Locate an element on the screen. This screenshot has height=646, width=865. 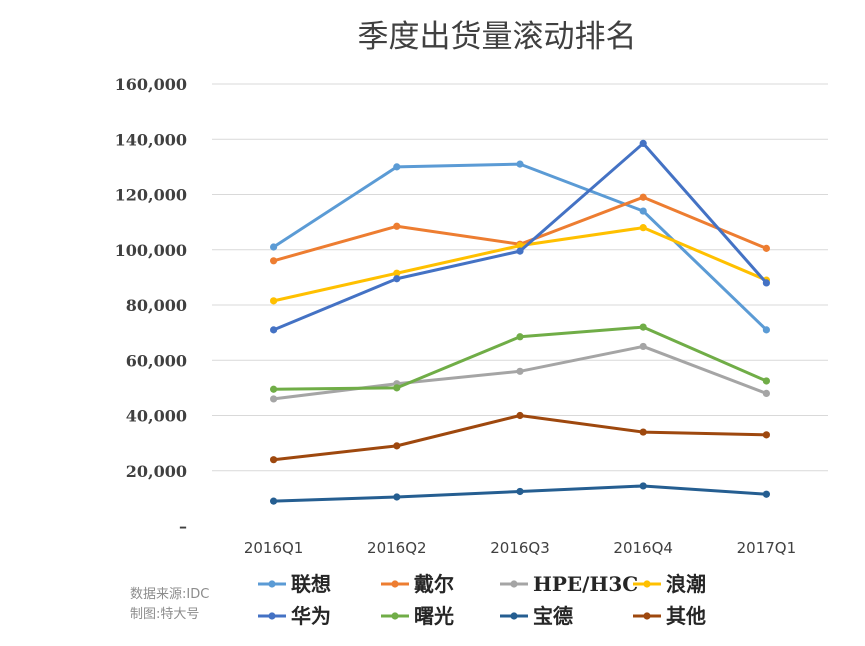
y-tick-label: 100,000 is located at coordinates (151, 250).